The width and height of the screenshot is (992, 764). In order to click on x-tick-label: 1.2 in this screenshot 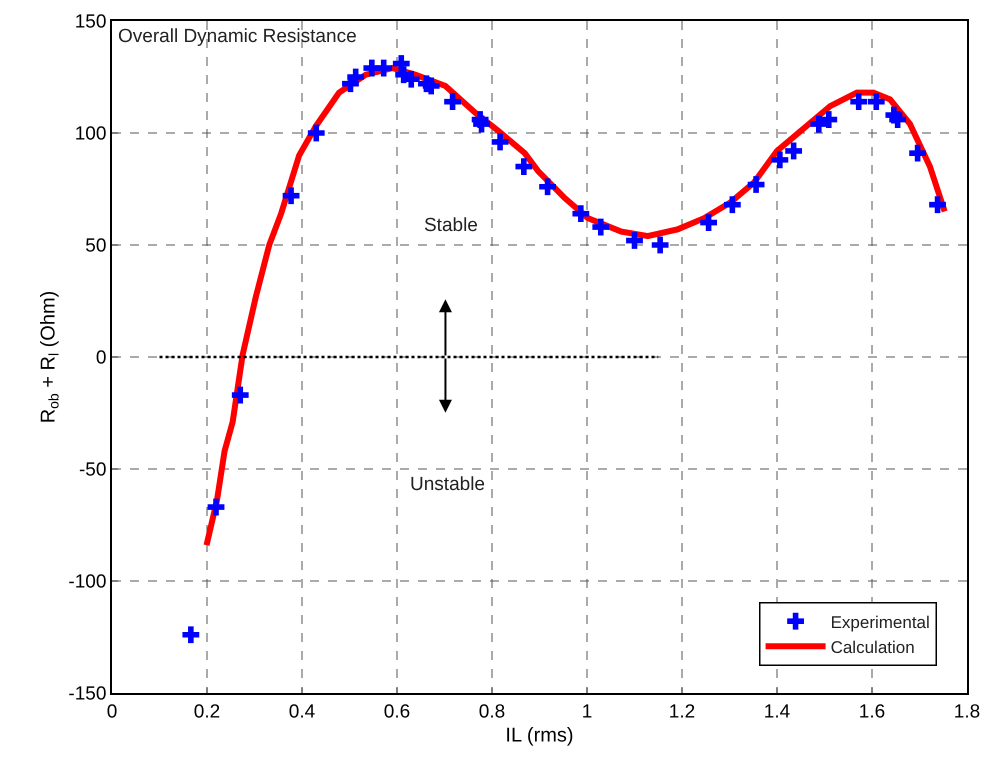, I will do `click(682, 712)`.